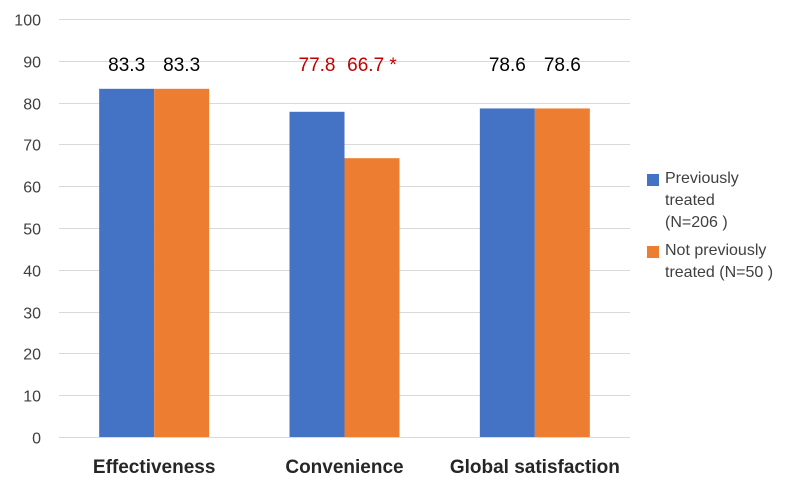 This screenshot has height=477, width=793. I want to click on legend-label-line: Not previously, so click(716, 250).